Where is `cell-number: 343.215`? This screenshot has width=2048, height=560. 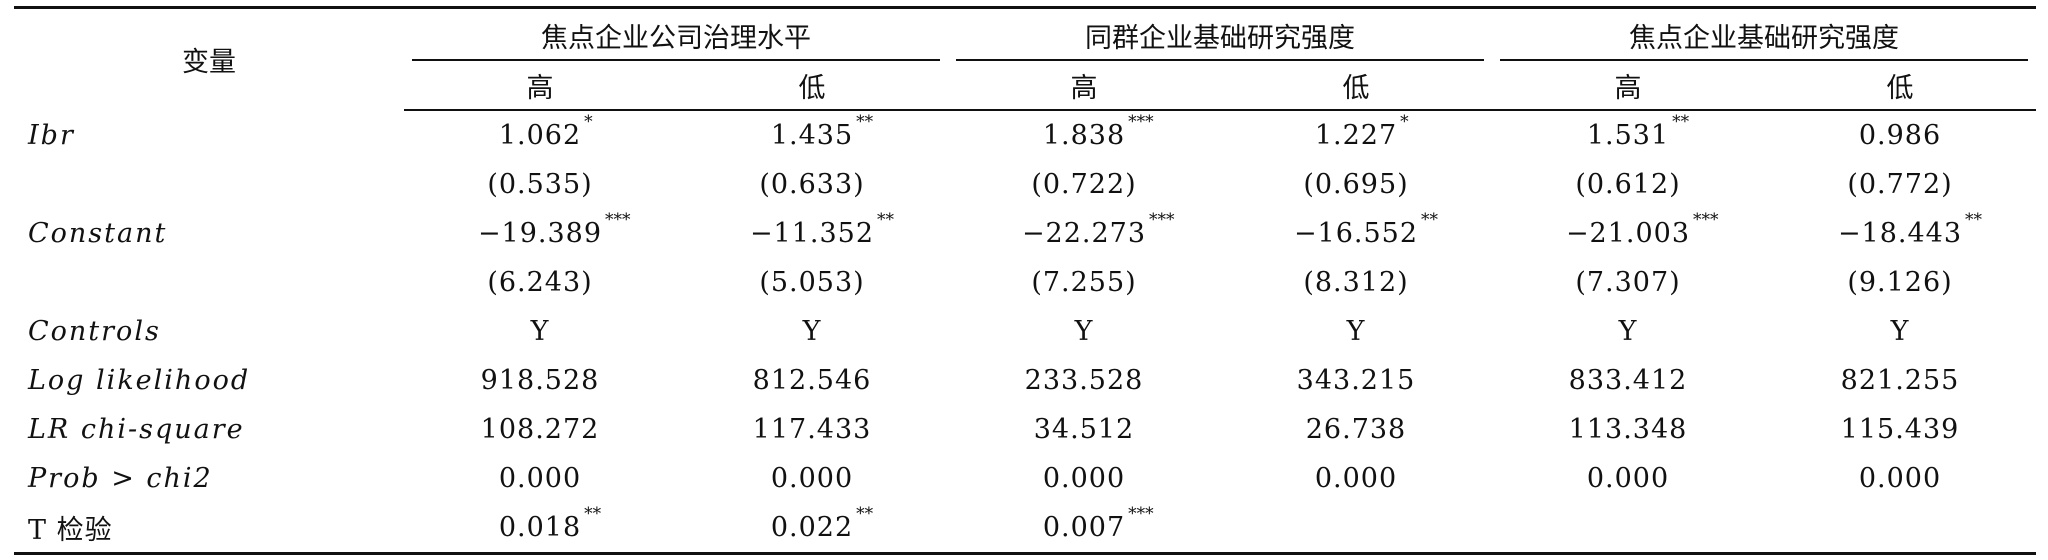
cell-number: 343.215 is located at coordinates (1356, 380).